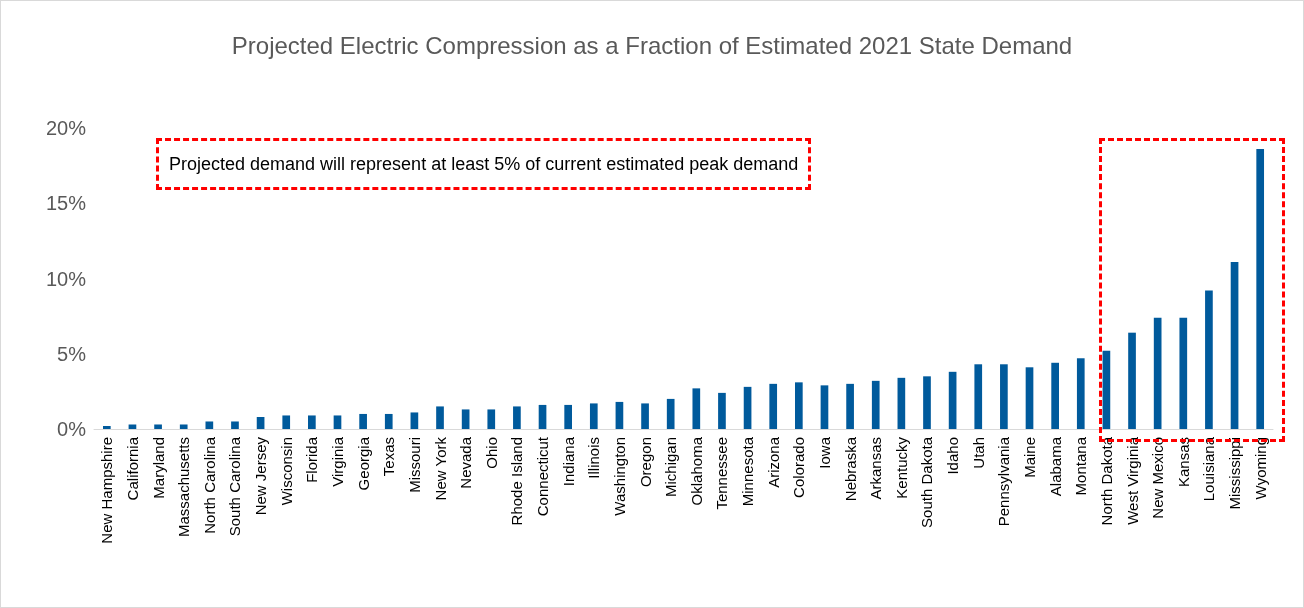 The height and width of the screenshot is (608, 1304). I want to click on x-tick-label: Washington, so click(619, 476).